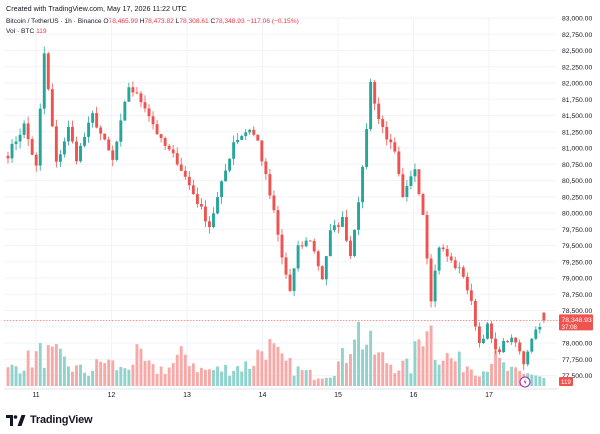 This screenshot has width=600, height=434. I want to click on time-tick-label: 14, so click(263, 395).